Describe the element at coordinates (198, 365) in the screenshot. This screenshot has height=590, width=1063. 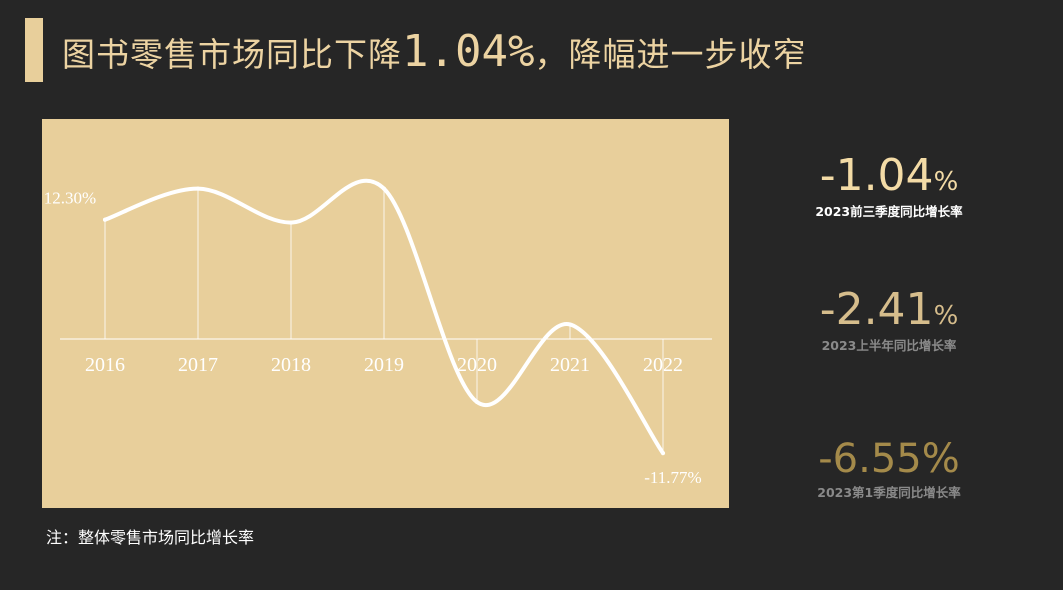
I see `x-tick-label-2017: 2017` at that location.